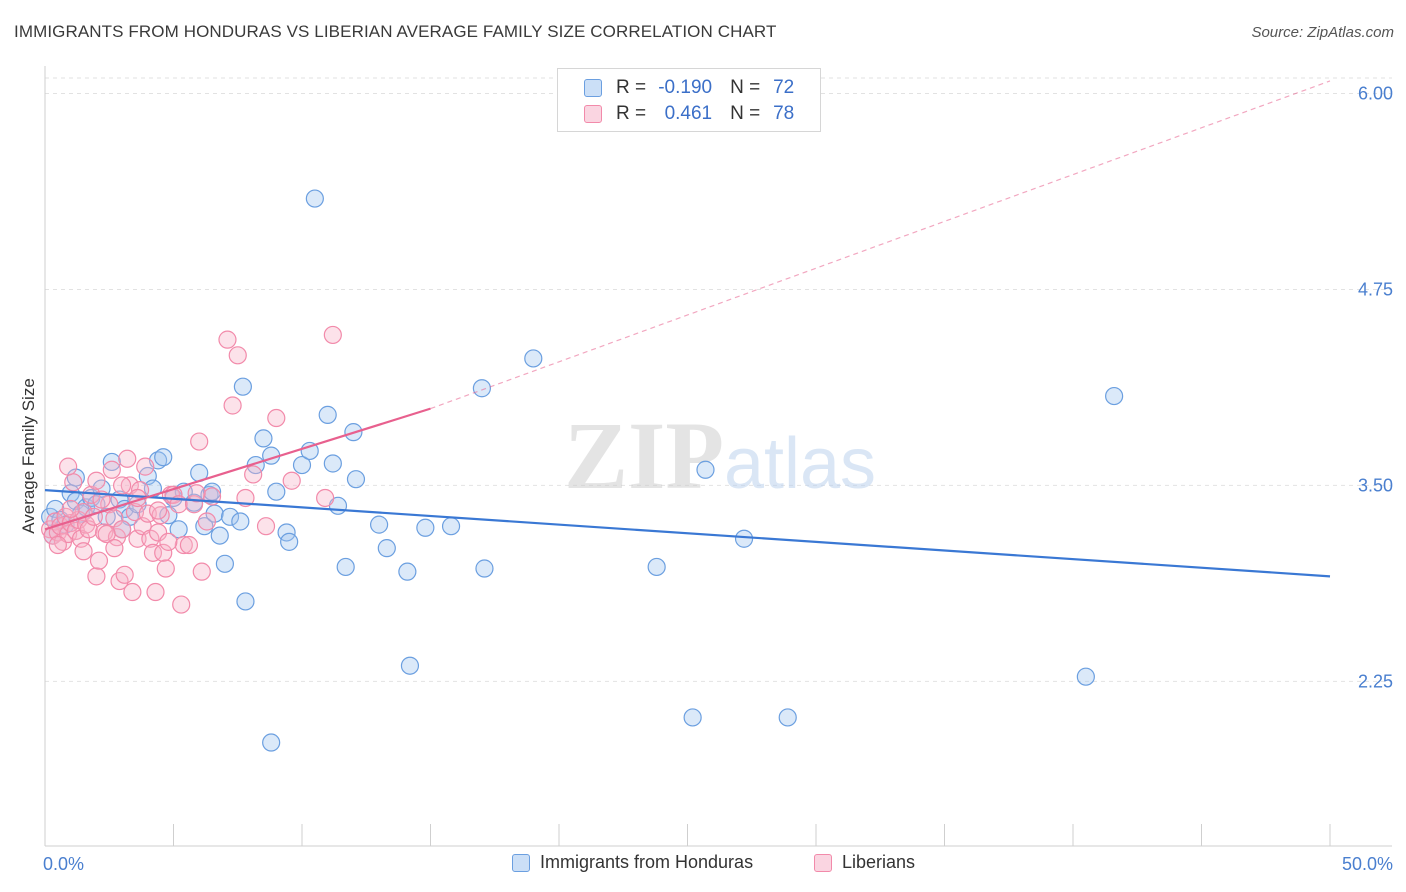 The width and height of the screenshot is (1406, 892). I want to click on y-tick-label: 2.25, so click(1375, 681).